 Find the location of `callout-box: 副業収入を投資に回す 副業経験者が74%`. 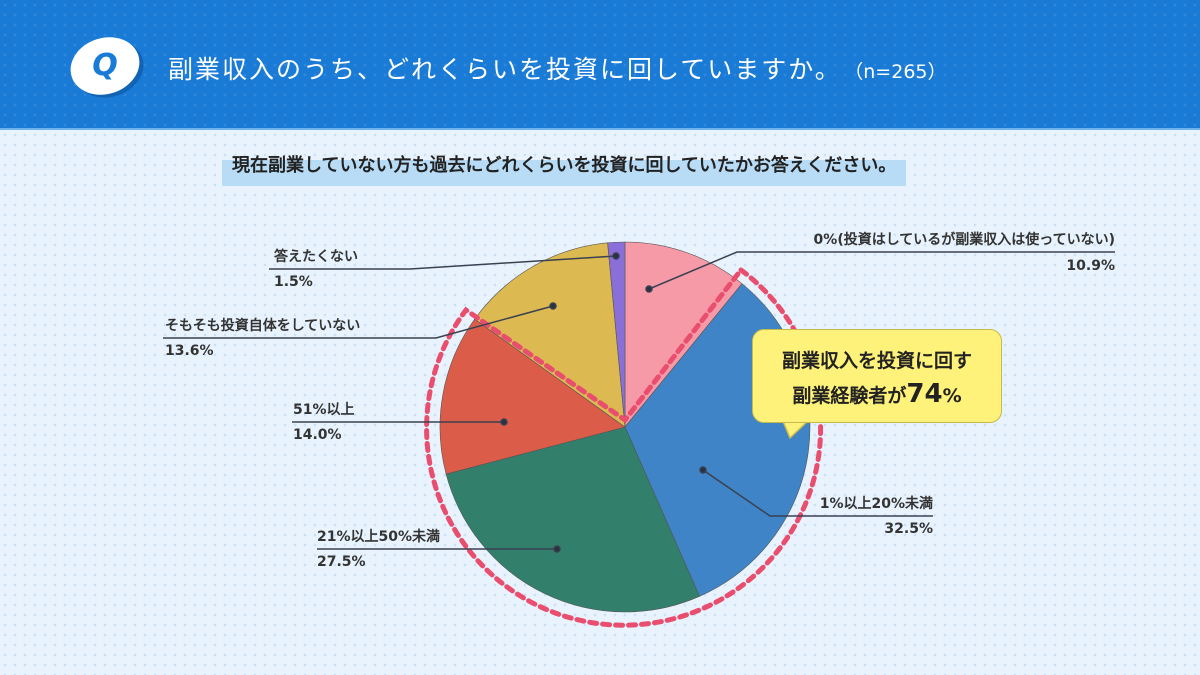

callout-box: 副業収入を投資に回す 副業経験者が74% is located at coordinates (877, 376).